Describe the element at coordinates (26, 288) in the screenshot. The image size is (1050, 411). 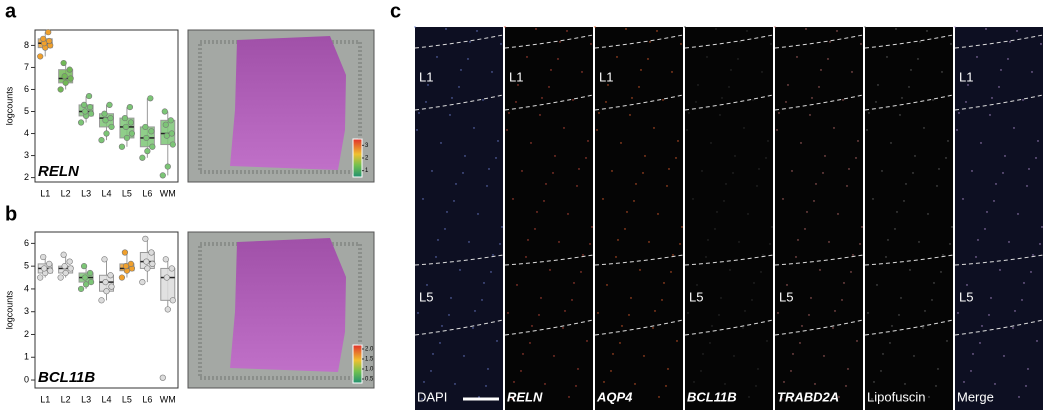
I see `y-tick-label: 4` at that location.